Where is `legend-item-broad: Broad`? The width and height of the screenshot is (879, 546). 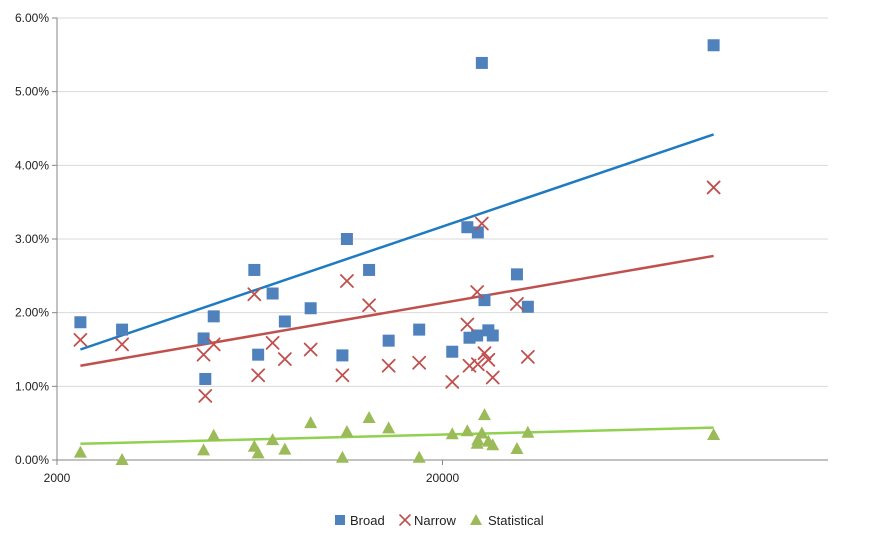
legend-item-broad: Broad is located at coordinates (360, 520).